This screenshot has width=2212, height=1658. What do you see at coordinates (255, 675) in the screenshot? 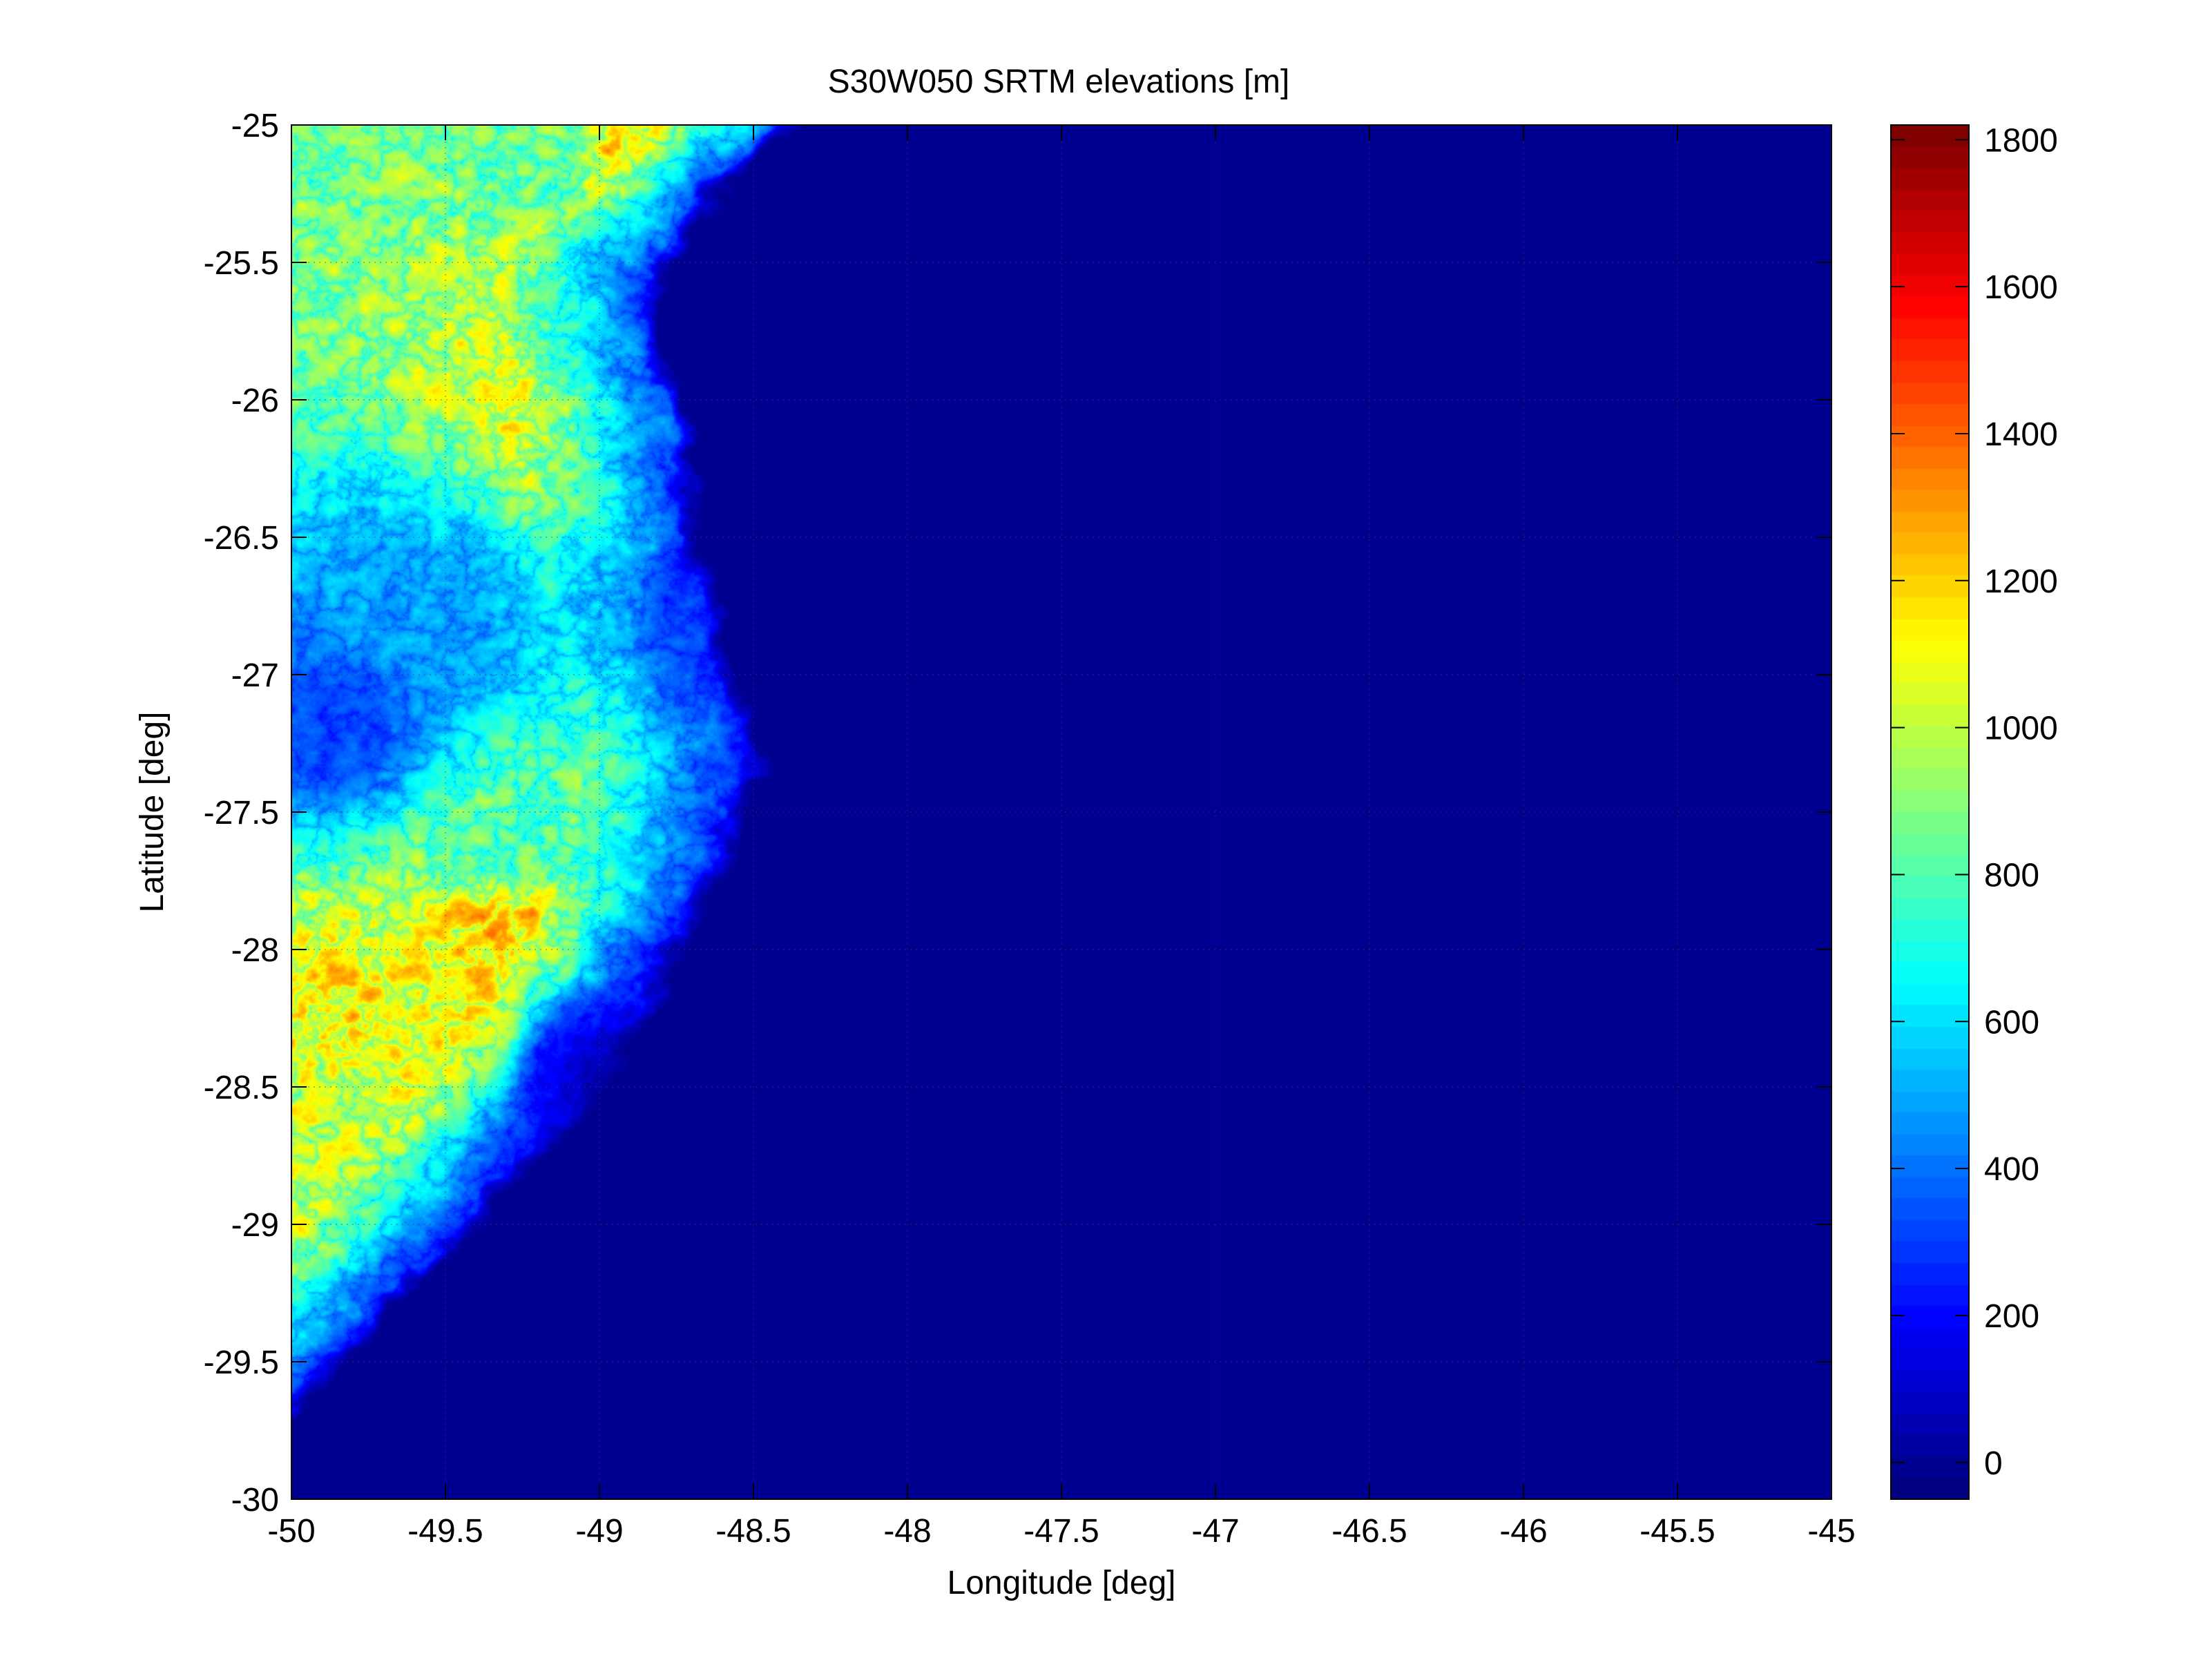
I see `y-tick-label: -27` at bounding box center [255, 675].